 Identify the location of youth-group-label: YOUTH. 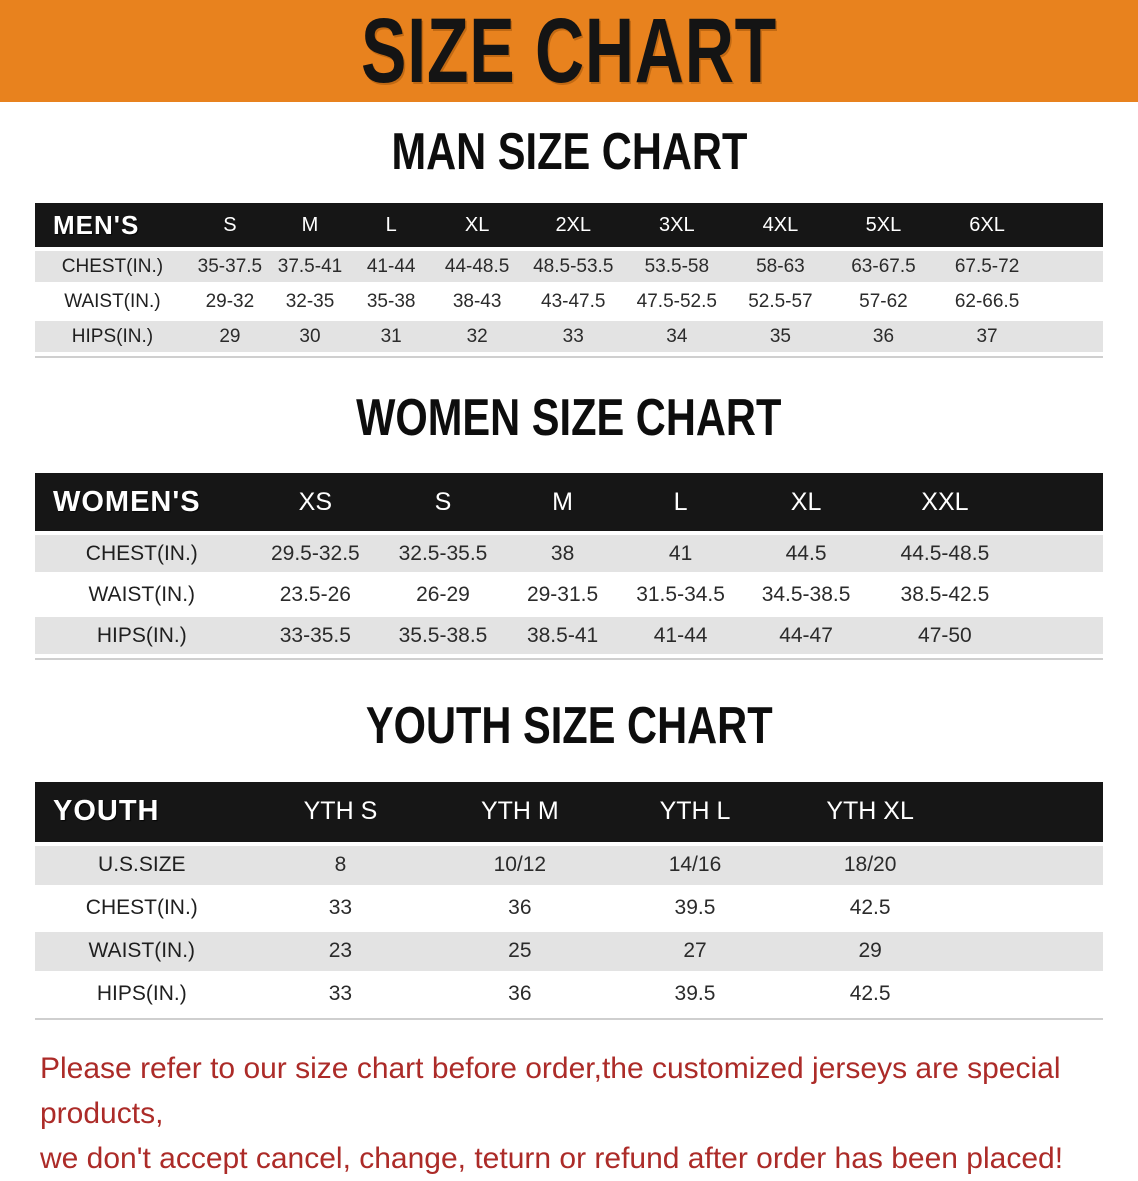
(142, 811).